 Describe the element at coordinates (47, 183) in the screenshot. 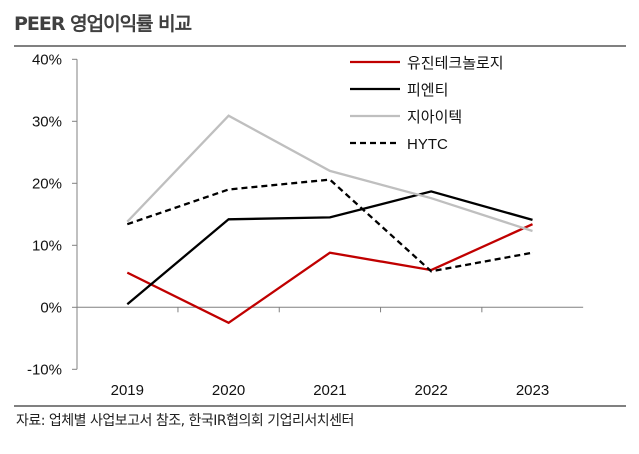

I see `y-tick-label: 20%` at that location.